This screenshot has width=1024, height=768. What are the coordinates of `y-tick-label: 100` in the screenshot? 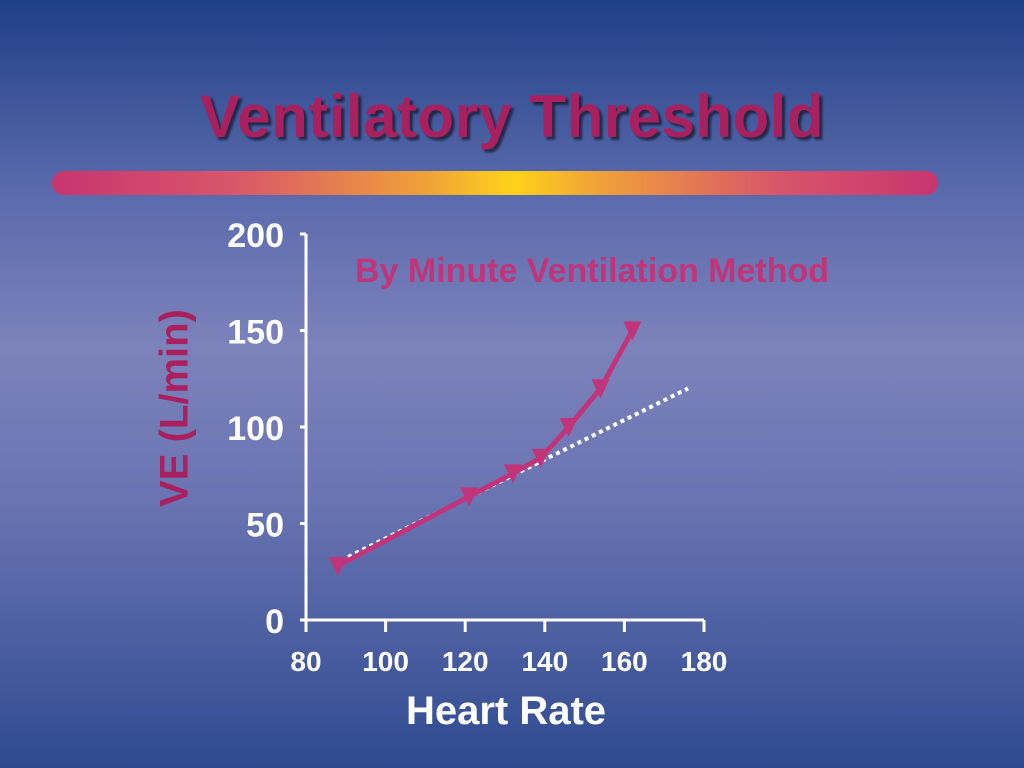 It's located at (255, 429).